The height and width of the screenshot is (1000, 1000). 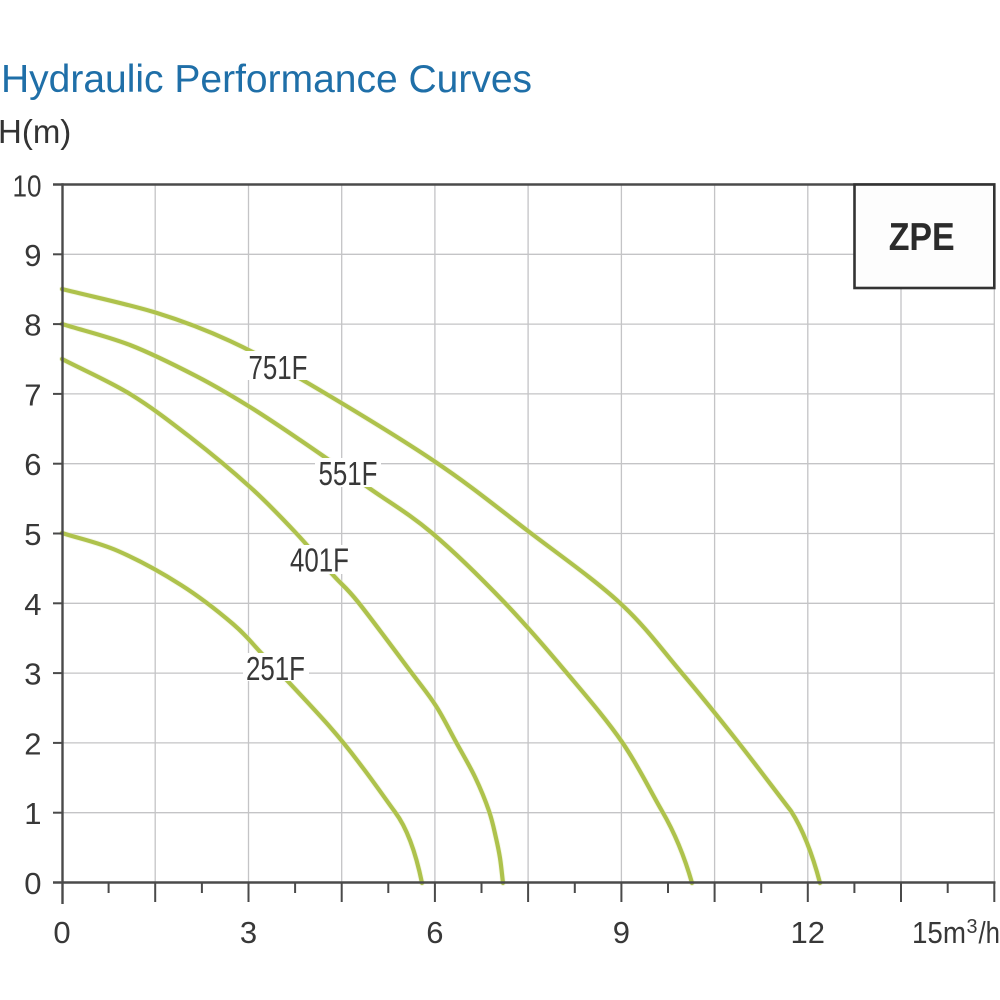 I want to click on svg-text: Hydraulic Performance Curves, so click(x=266, y=79).